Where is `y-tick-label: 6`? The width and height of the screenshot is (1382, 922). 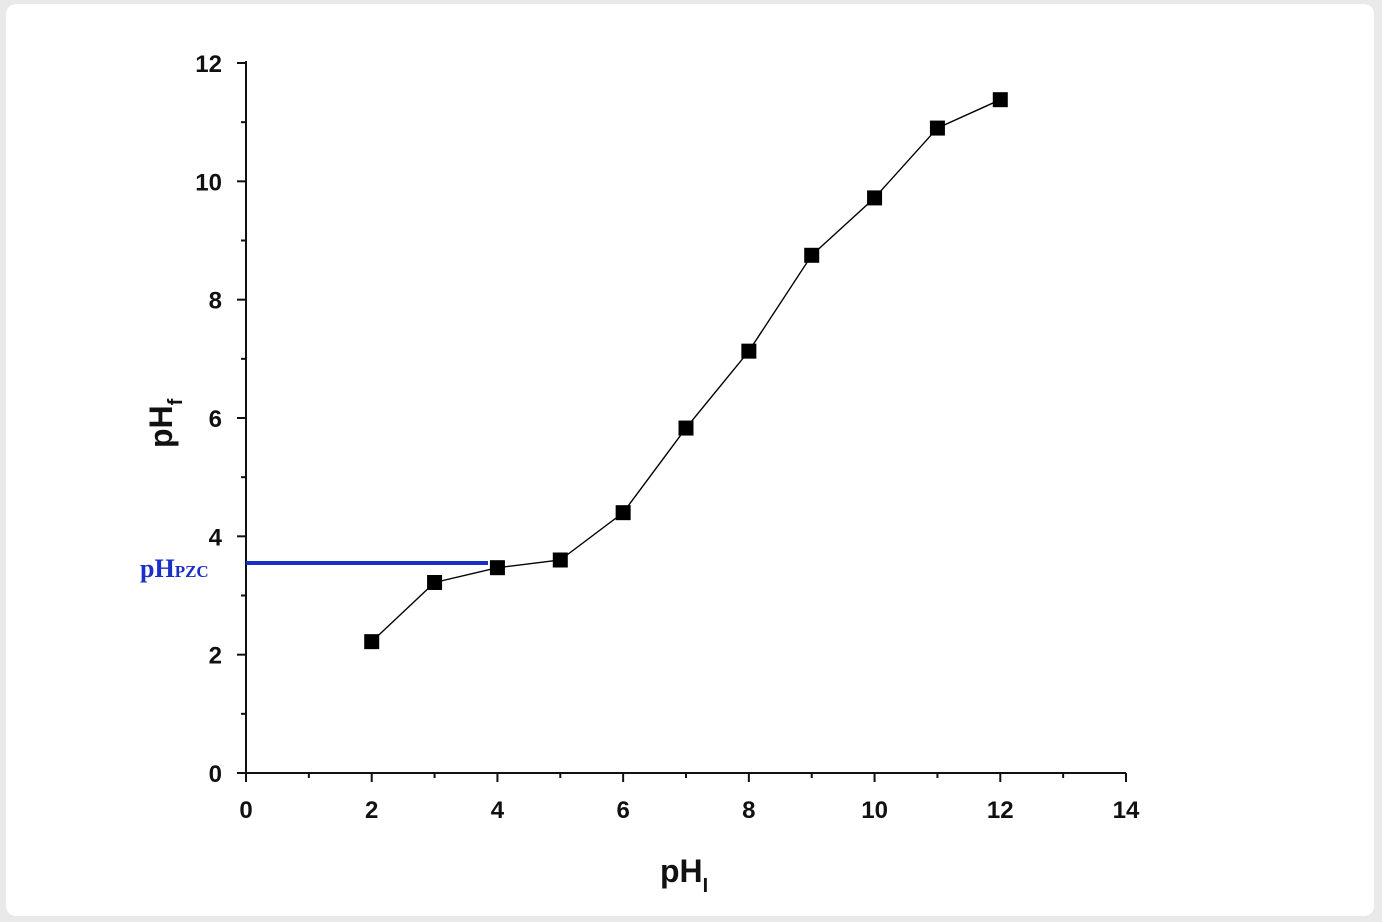 y-tick-label: 6 is located at coordinates (215, 419).